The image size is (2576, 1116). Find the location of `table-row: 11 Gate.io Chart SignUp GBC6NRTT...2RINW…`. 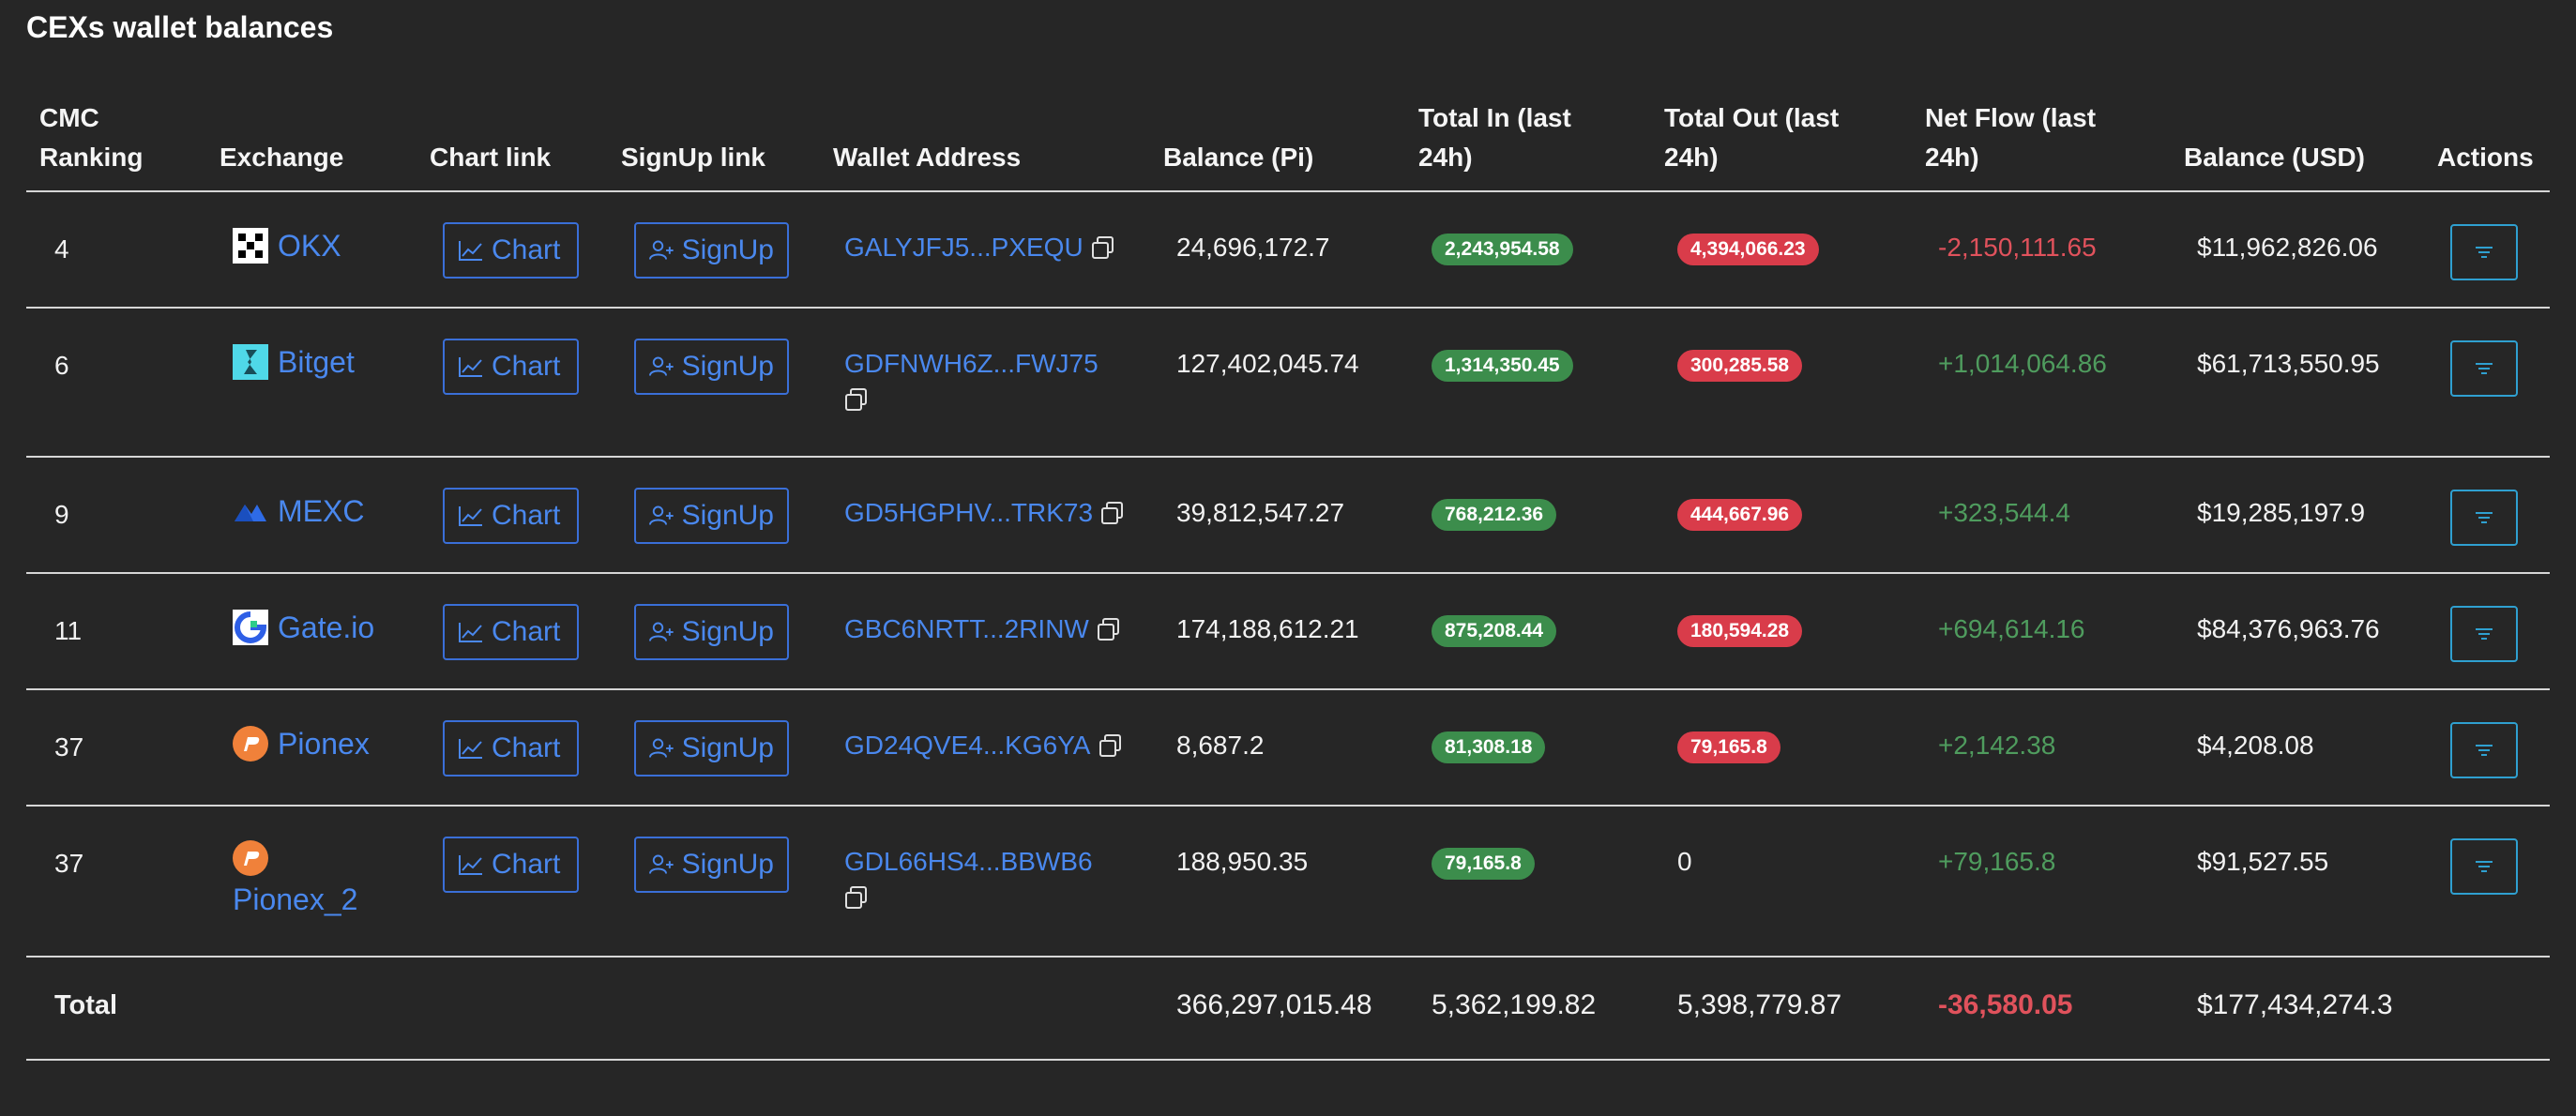

table-row: 11 Gate.io Chart SignUp GBC6NRTT...2RINW… is located at coordinates (1288, 632).